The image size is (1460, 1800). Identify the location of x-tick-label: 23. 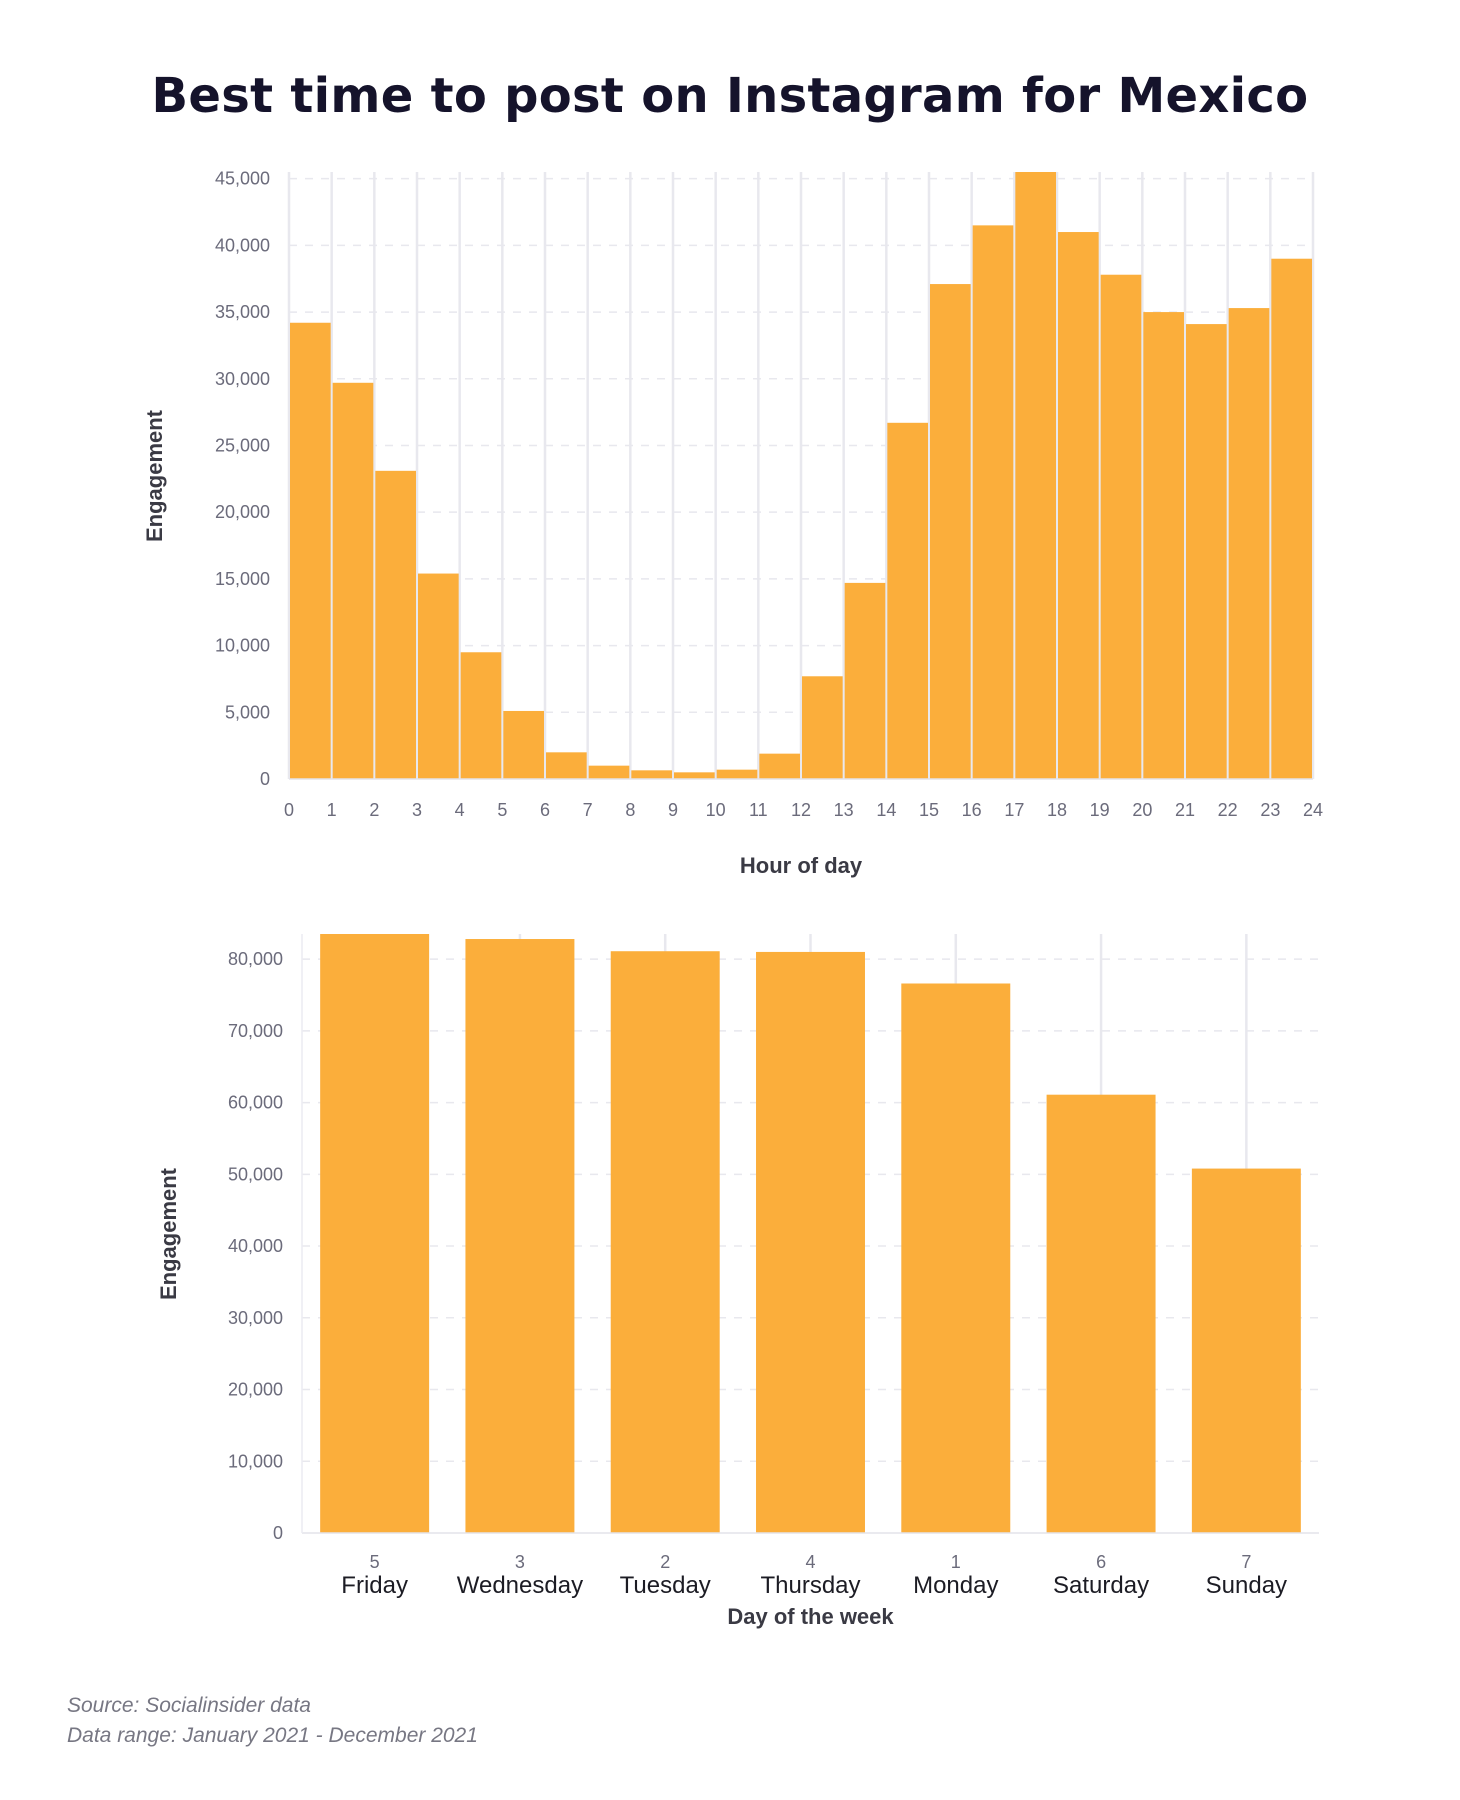
(1270, 810).